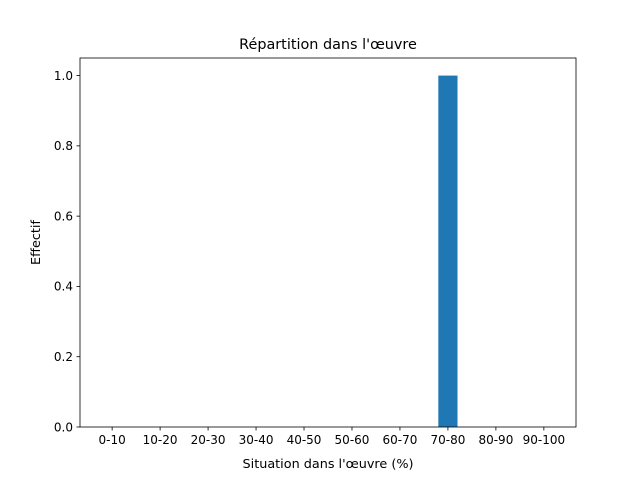 This screenshot has height=480, width=640. What do you see at coordinates (256, 440) in the screenshot?
I see `x-tick-label: 30-40` at bounding box center [256, 440].